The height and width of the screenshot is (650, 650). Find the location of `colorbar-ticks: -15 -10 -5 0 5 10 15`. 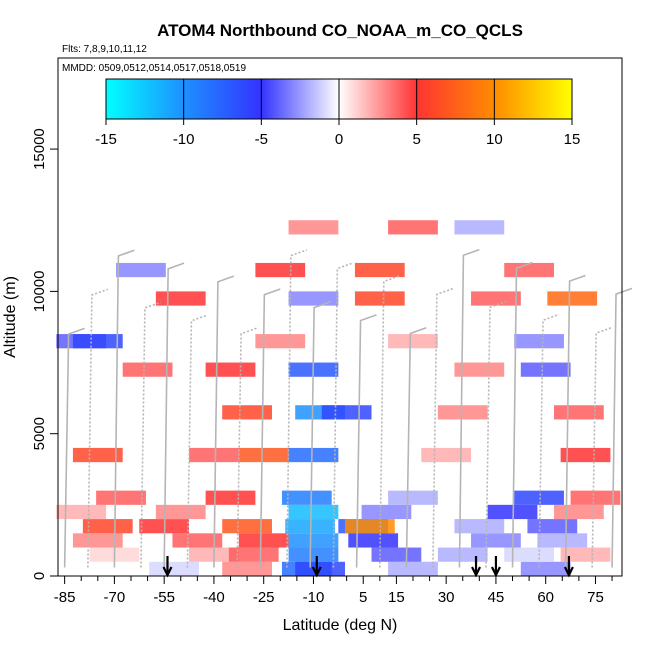

colorbar-ticks: -15 -10 -5 0 5 10 15 is located at coordinates (337, 113).